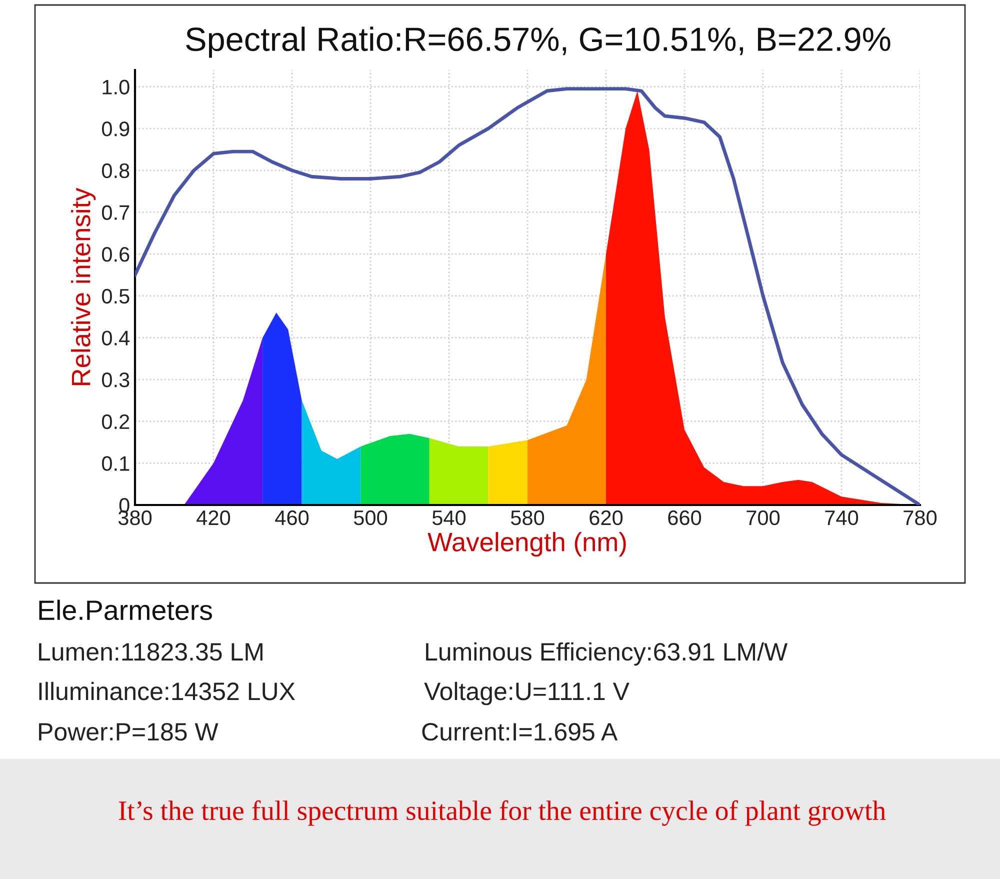 The height and width of the screenshot is (879, 1000). Describe the element at coordinates (116, 463) in the screenshot. I see `y-tick-label: 0.1` at that location.